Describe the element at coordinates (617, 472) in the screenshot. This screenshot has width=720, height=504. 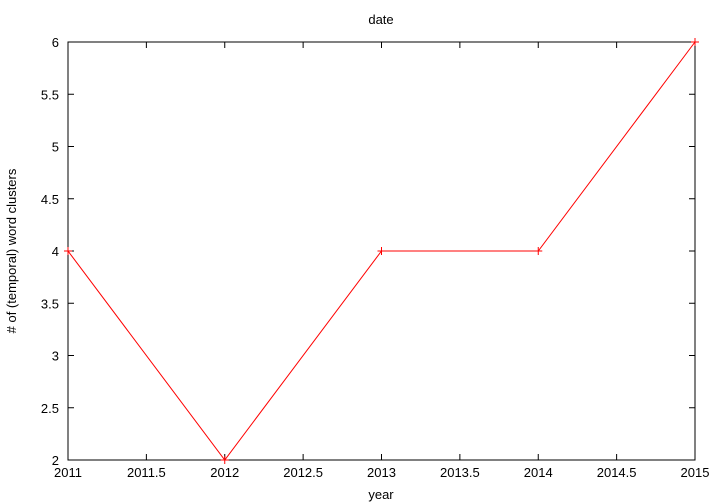
I see `x-tick-label-7: 2014.5` at that location.